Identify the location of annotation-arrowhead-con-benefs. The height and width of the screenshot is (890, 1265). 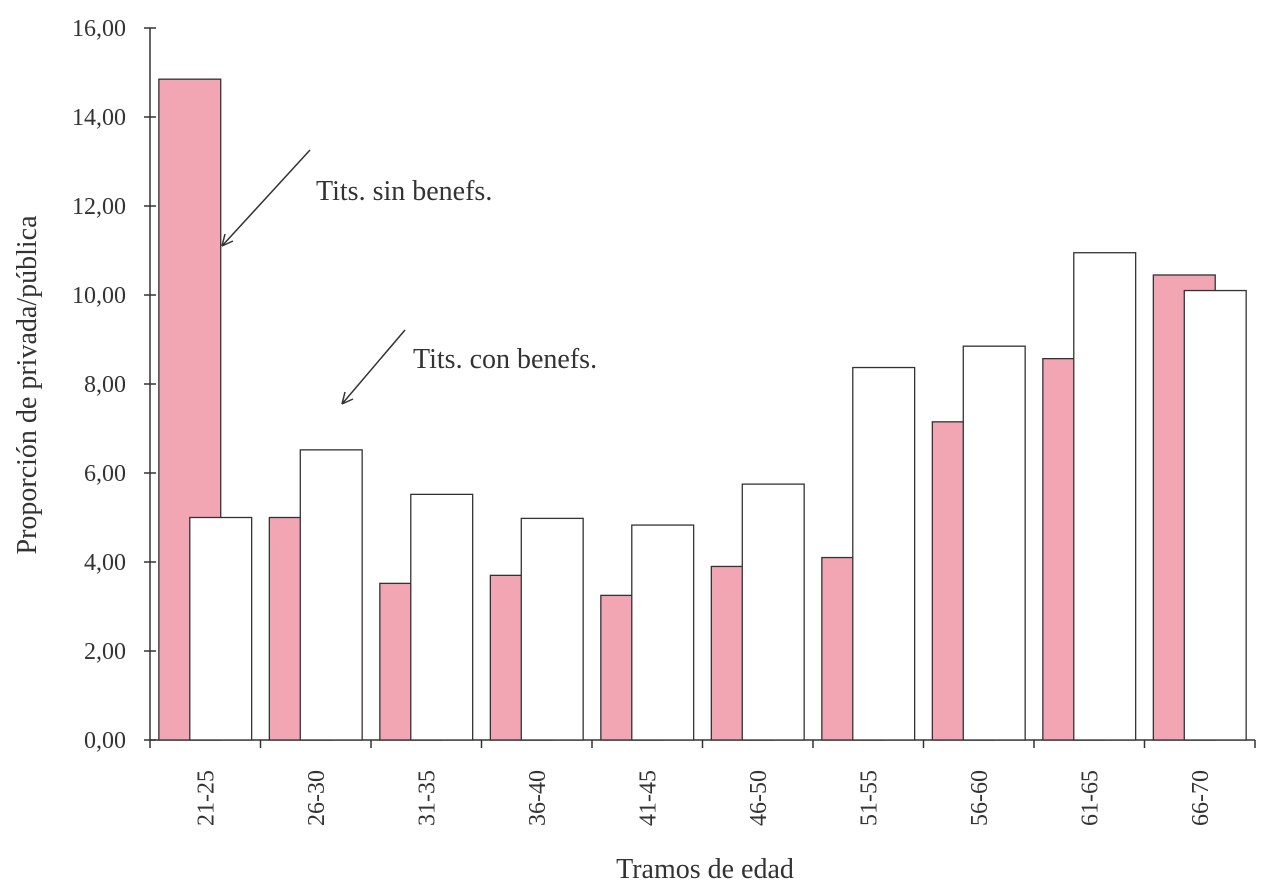
(347, 398).